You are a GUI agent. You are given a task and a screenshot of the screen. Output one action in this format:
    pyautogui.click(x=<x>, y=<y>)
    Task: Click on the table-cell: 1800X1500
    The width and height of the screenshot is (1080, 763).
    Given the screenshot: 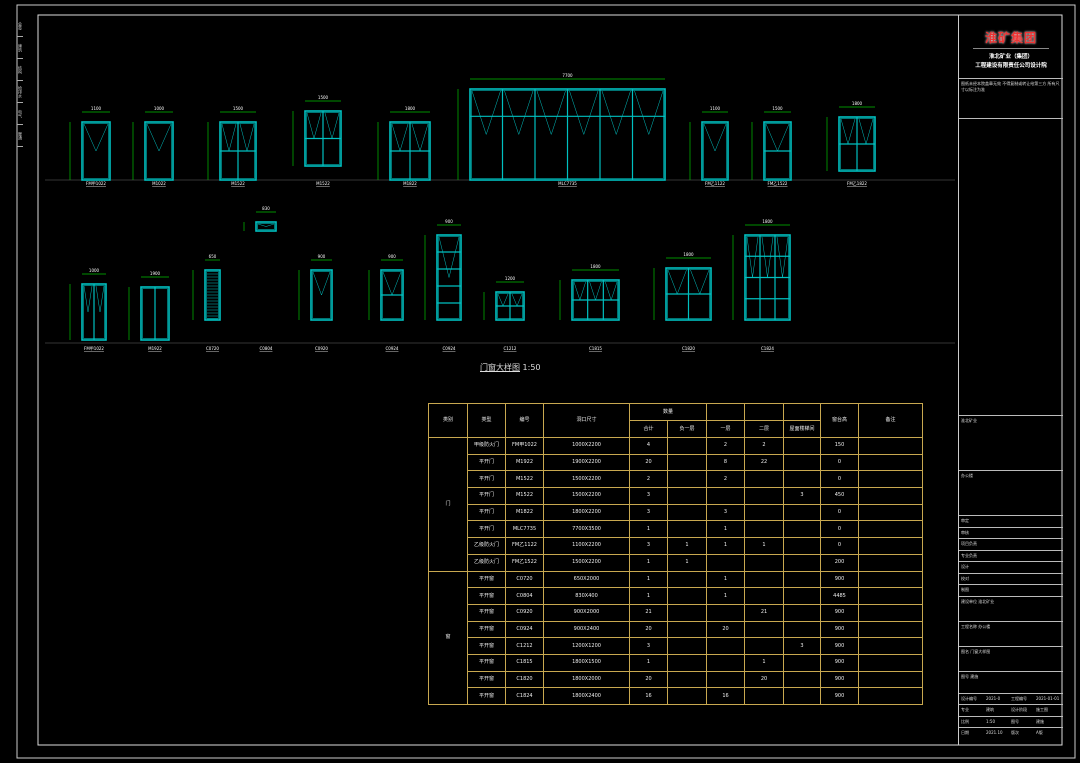 What is the action you would take?
    pyautogui.click(x=586, y=662)
    